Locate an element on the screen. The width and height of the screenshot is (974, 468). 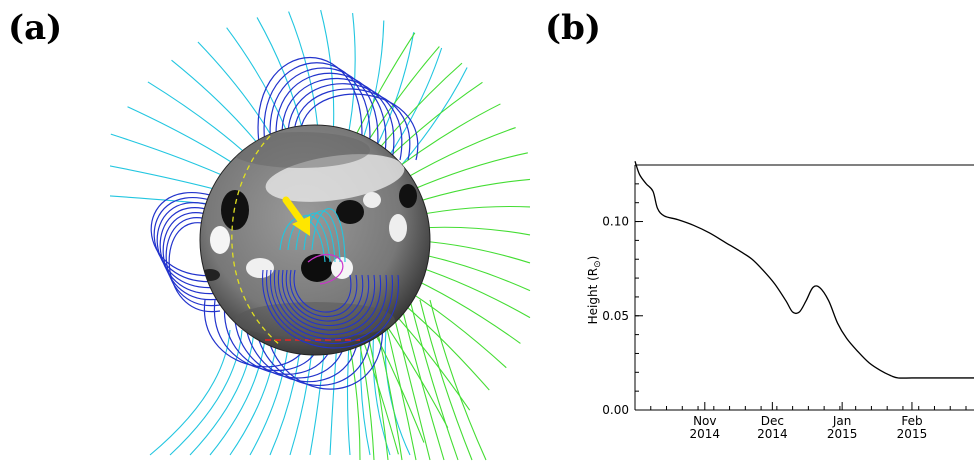
polarity-inversion-line is located at coordinates (325, 269).